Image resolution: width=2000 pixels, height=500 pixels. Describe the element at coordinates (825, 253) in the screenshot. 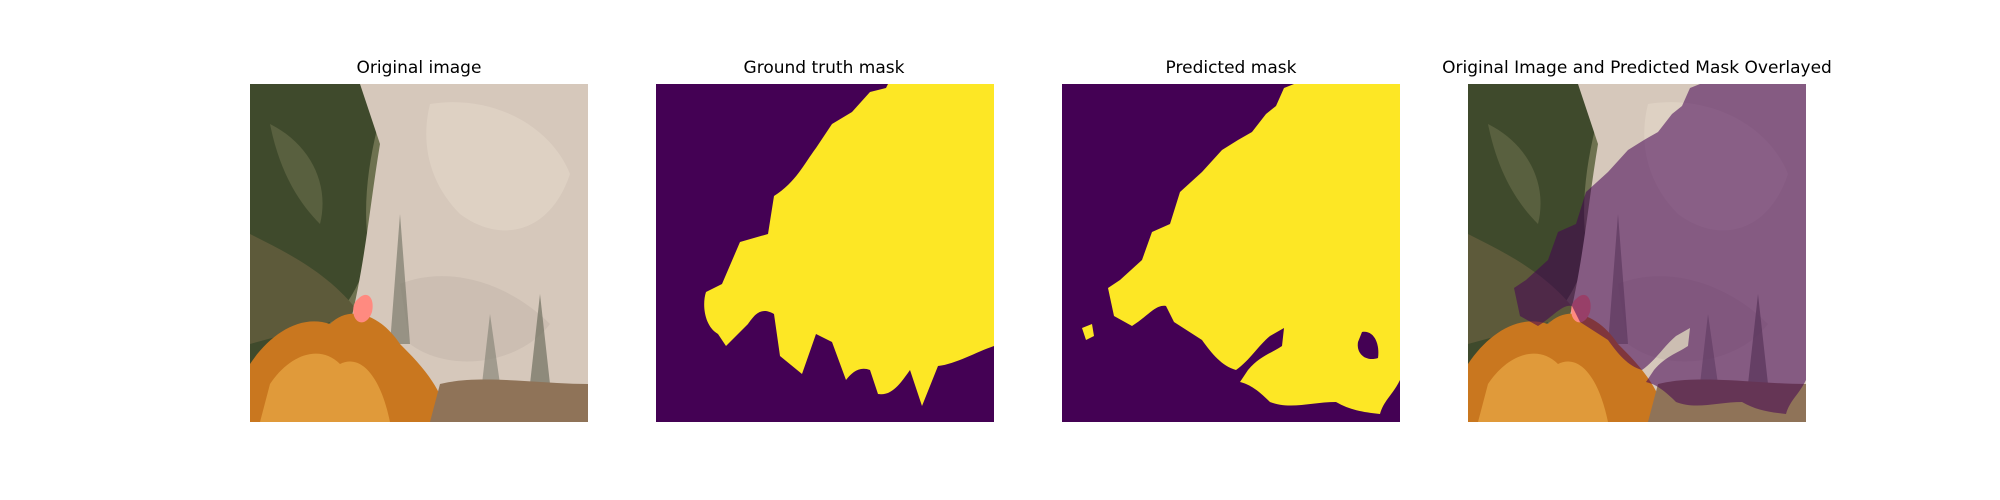

I see `ground-truth-mask-image` at that location.